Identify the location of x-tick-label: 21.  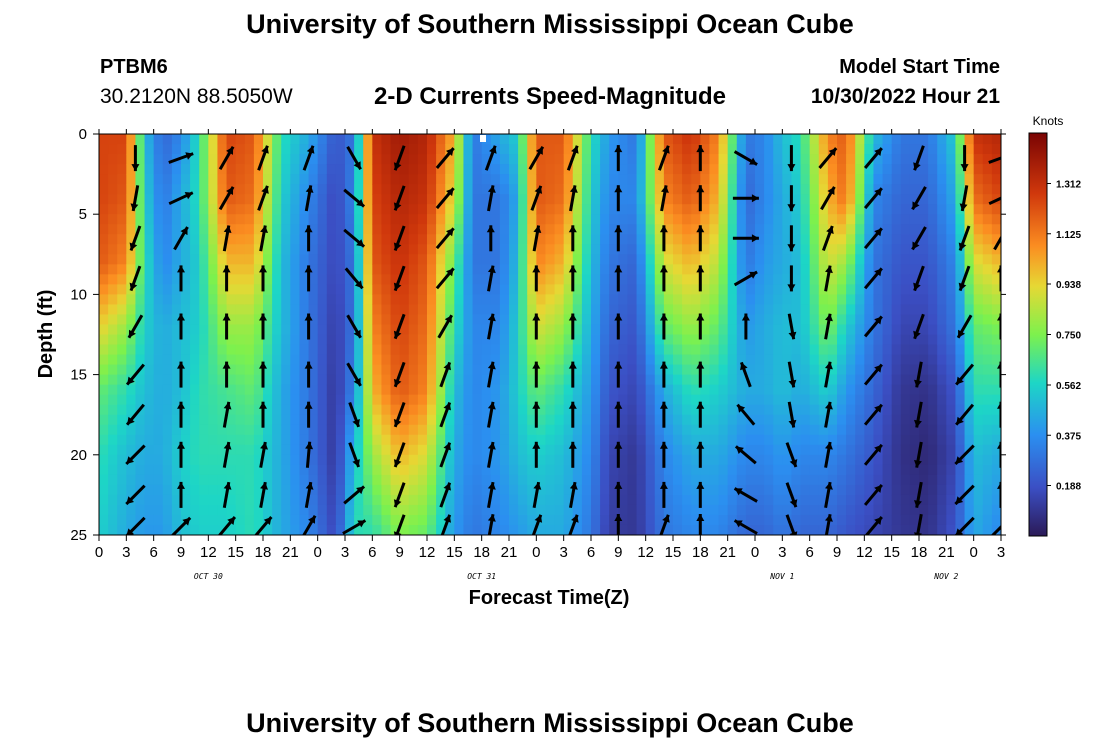
(946, 552).